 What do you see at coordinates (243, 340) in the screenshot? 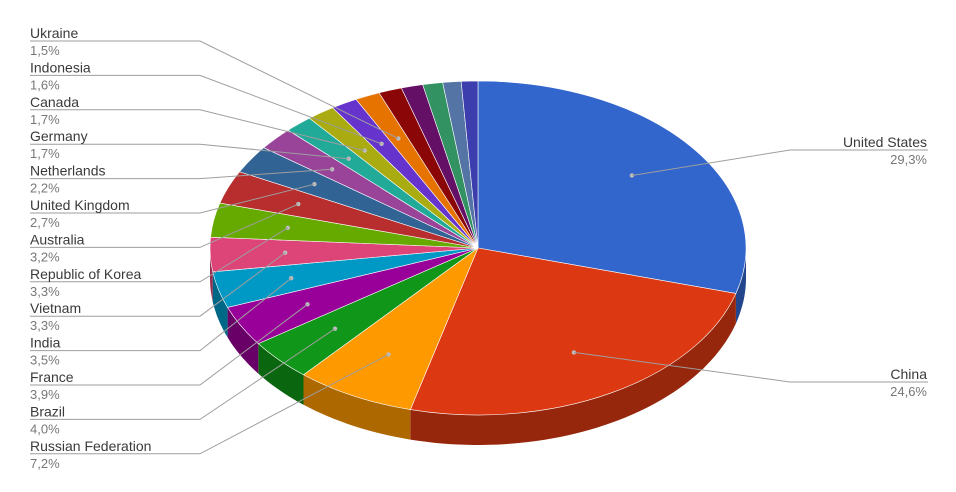
I see `pie-side-france` at bounding box center [243, 340].